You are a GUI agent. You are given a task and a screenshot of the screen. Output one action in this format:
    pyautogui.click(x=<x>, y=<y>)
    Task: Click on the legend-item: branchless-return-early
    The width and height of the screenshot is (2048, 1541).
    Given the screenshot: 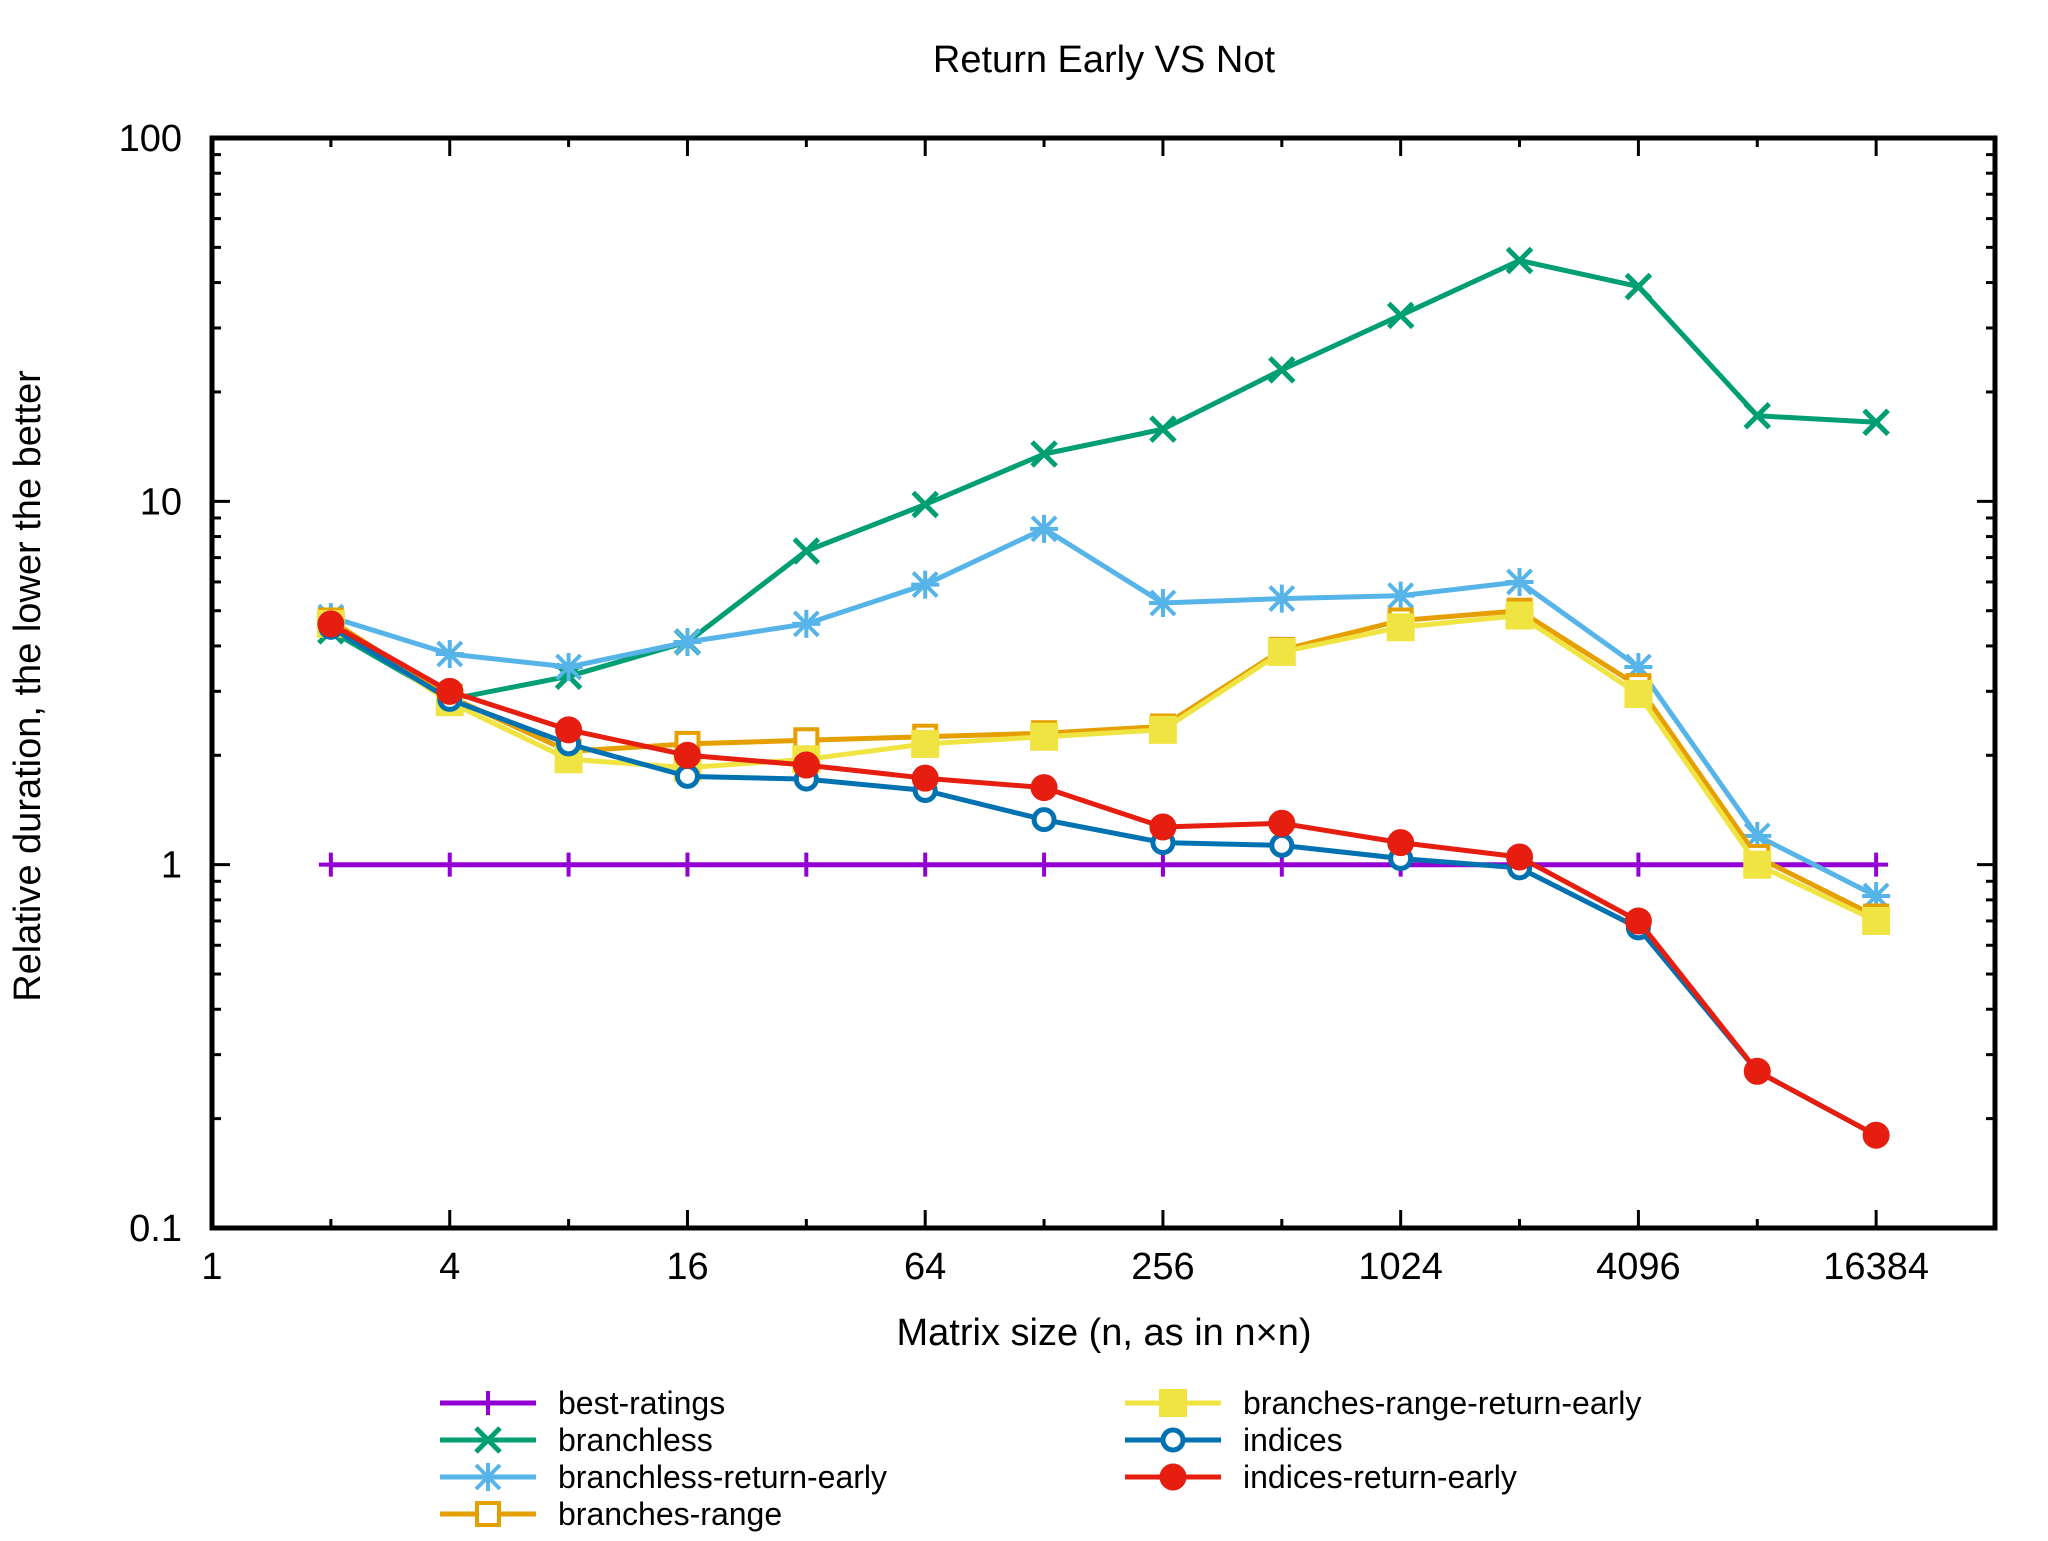 What is the action you would take?
    pyautogui.click(x=663, y=1477)
    